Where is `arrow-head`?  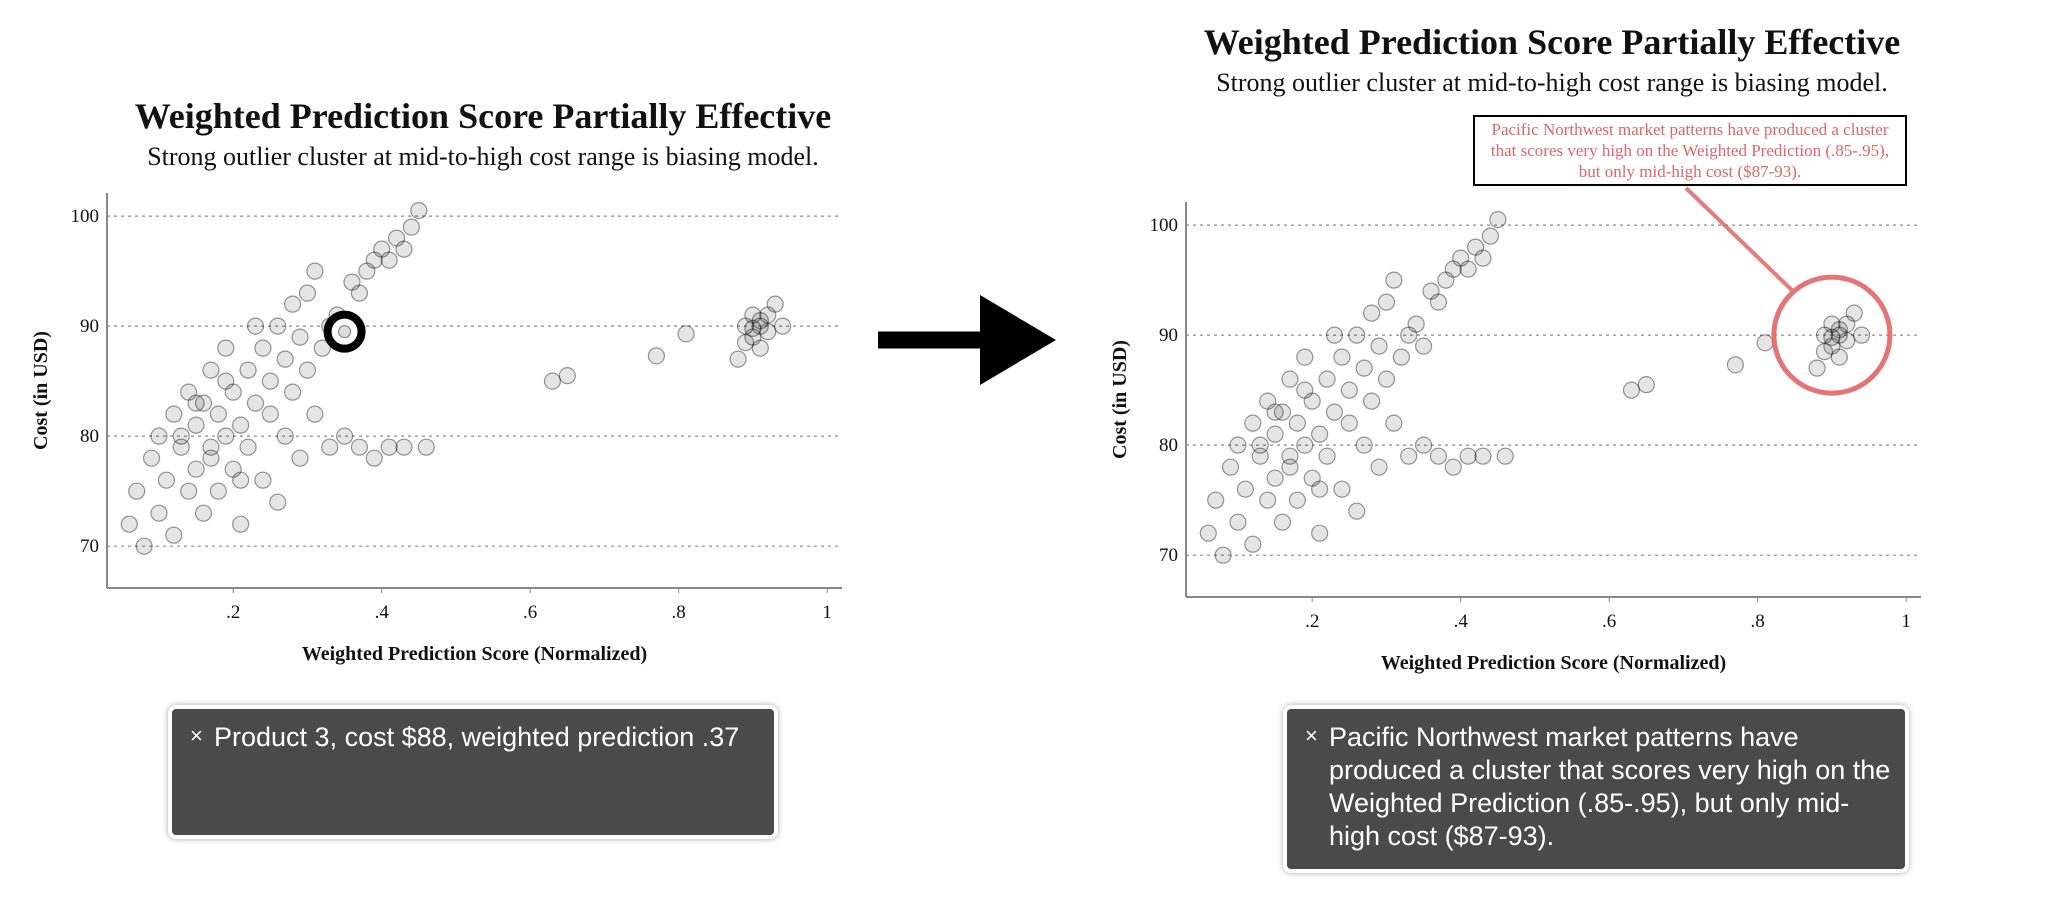
arrow-head is located at coordinates (1018, 340).